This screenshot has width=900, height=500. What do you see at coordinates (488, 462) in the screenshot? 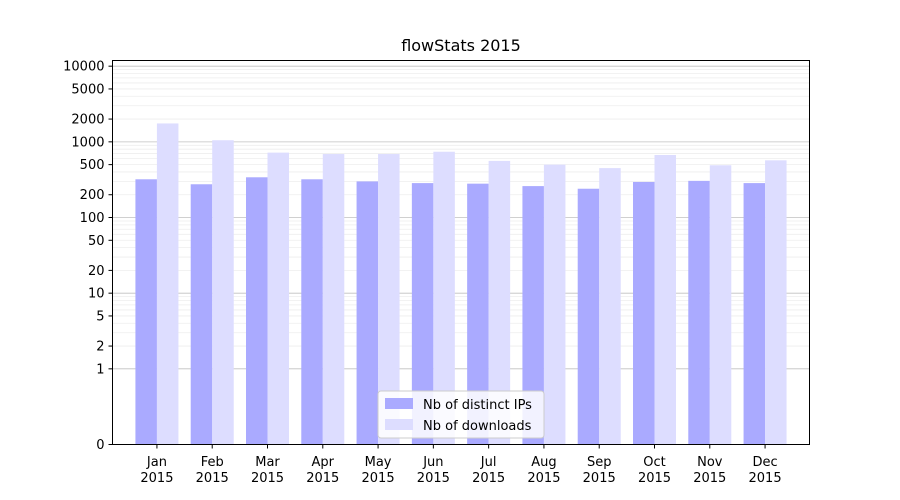
I see `x-tick-label-month: Jul` at bounding box center [488, 462].